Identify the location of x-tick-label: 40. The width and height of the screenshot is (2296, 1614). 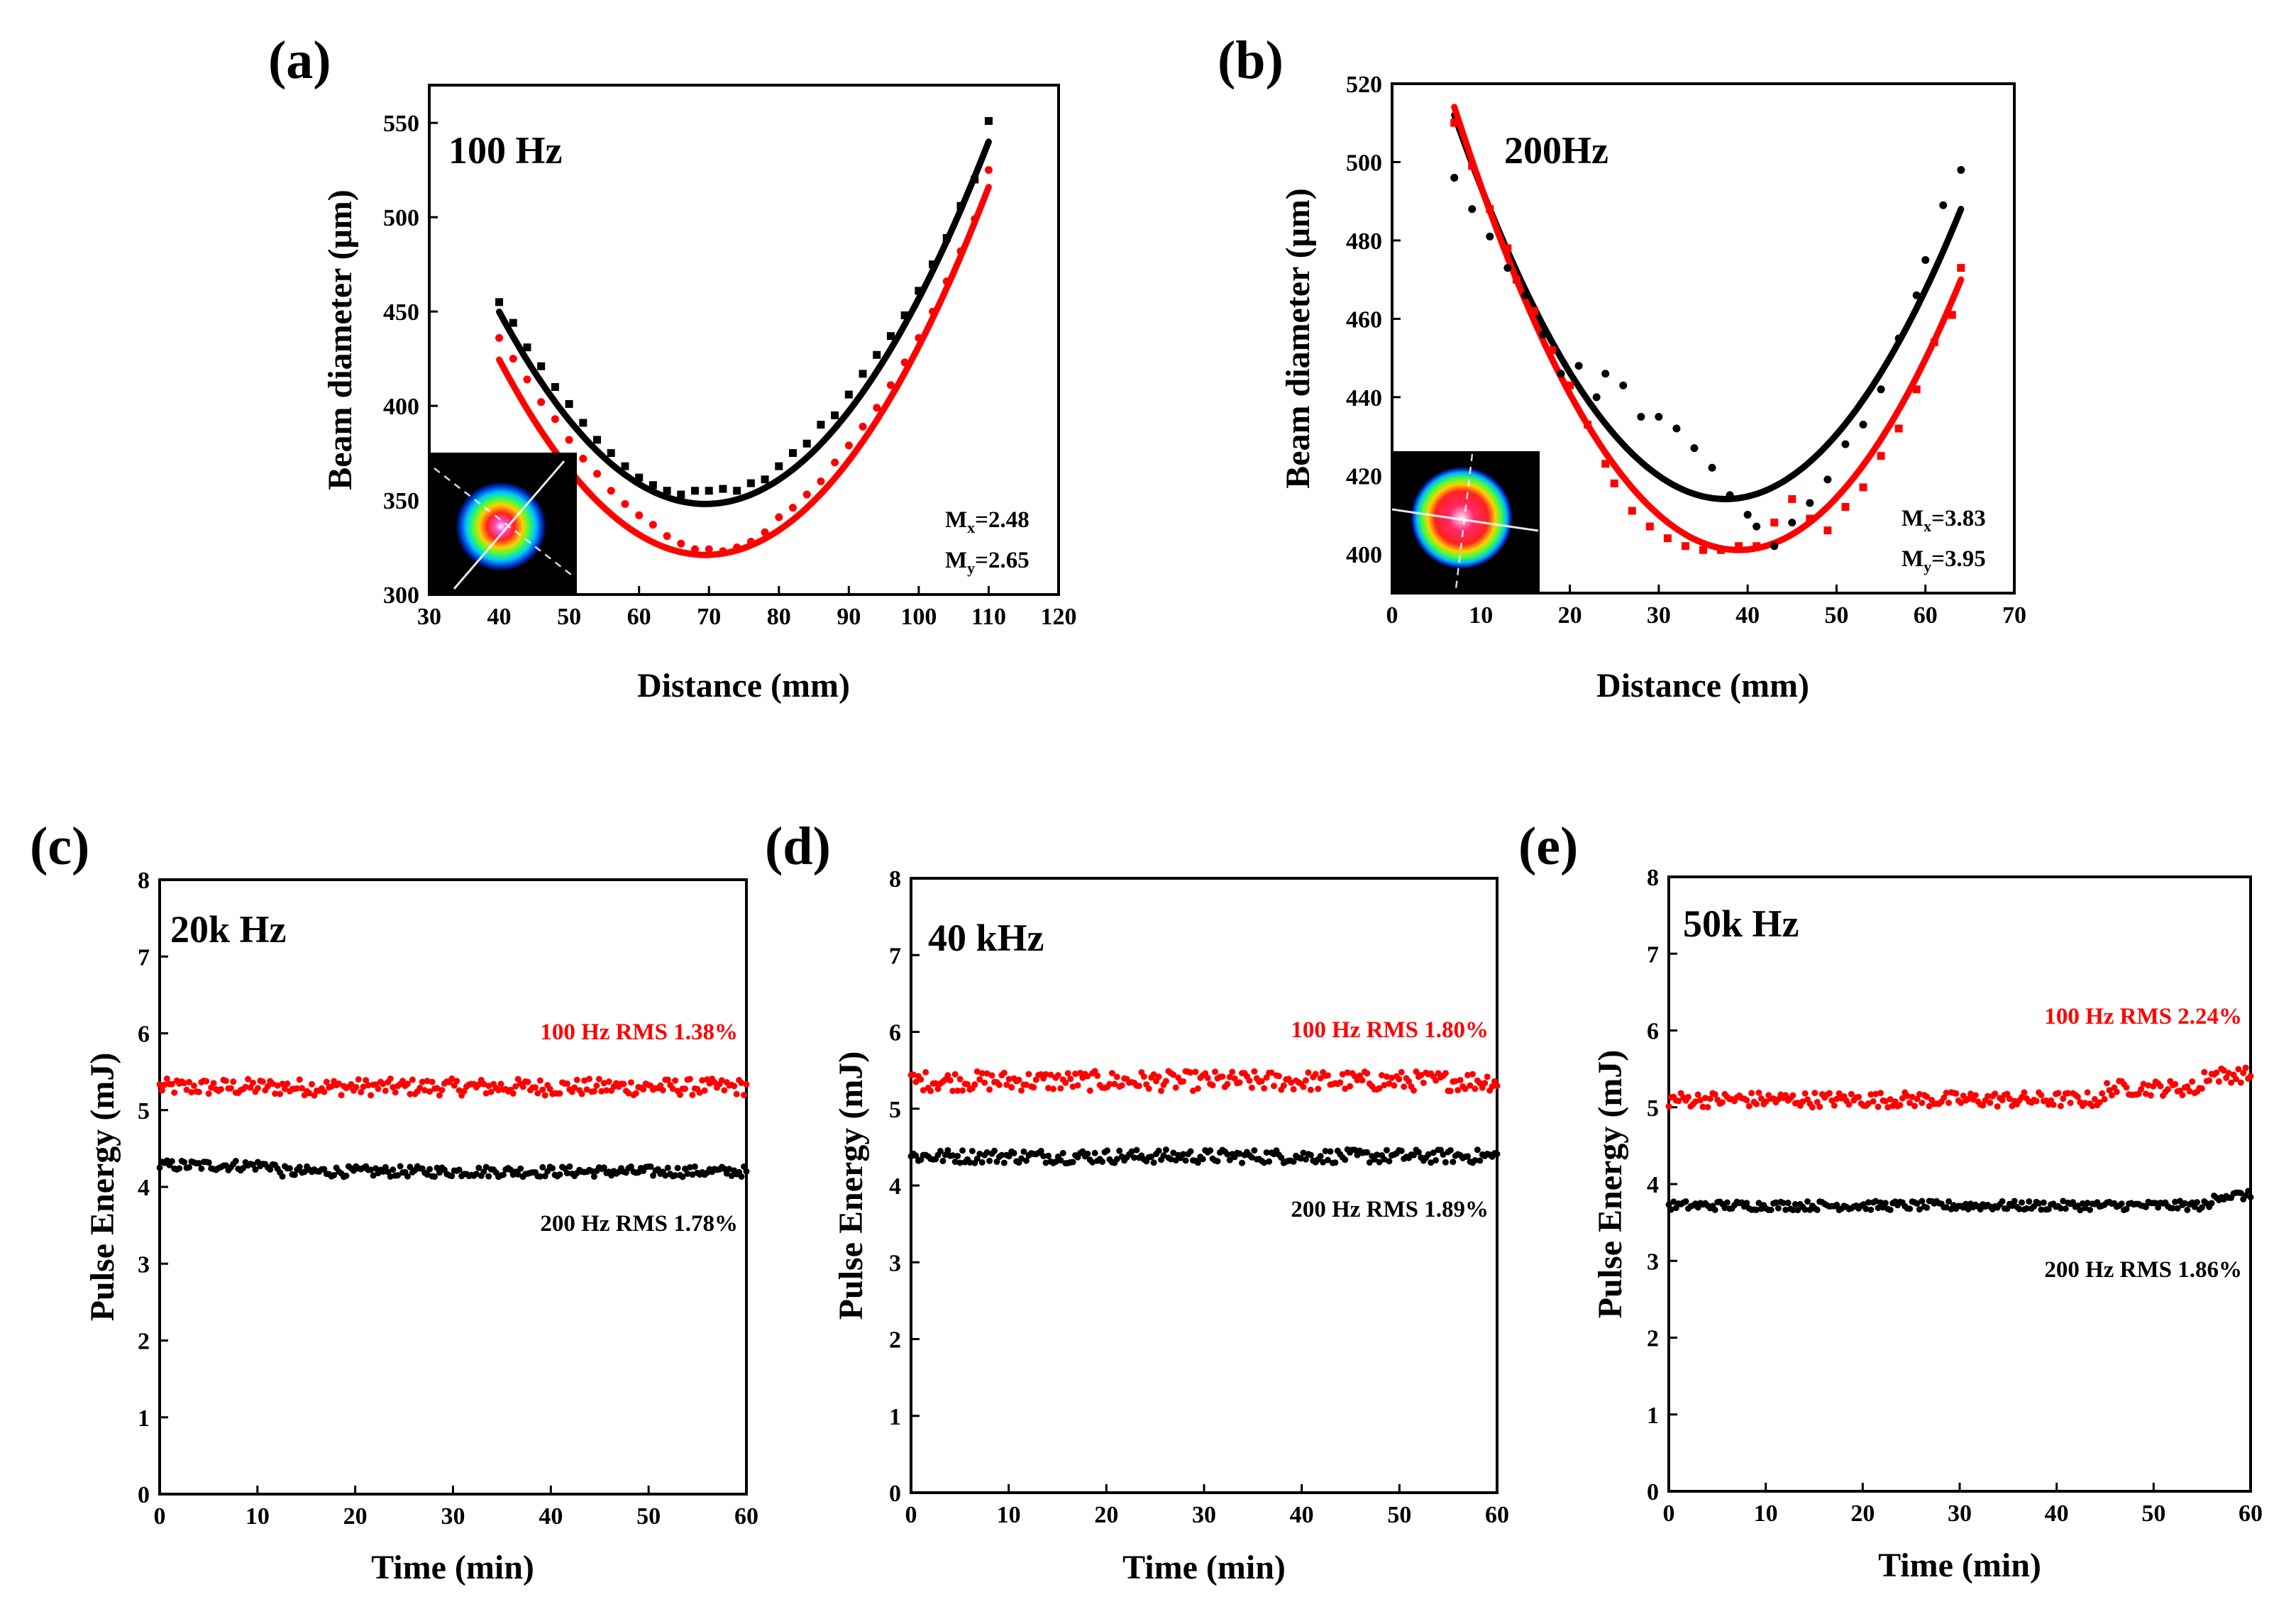
(1748, 615).